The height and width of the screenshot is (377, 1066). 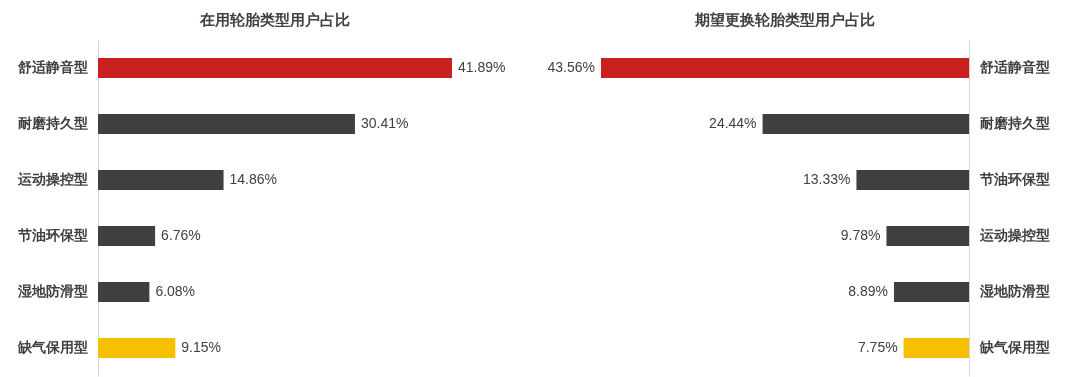 What do you see at coordinates (868, 291) in the screenshot?
I see `data-label: 8.89%` at bounding box center [868, 291].